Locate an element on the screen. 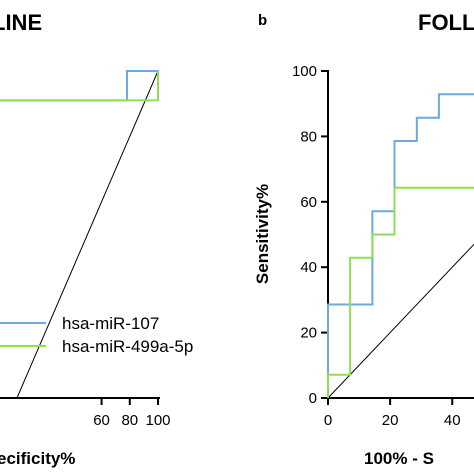 The height and width of the screenshot is (474, 474). panel-left-x-ticks: 60 80 100 is located at coordinates (132, 413).